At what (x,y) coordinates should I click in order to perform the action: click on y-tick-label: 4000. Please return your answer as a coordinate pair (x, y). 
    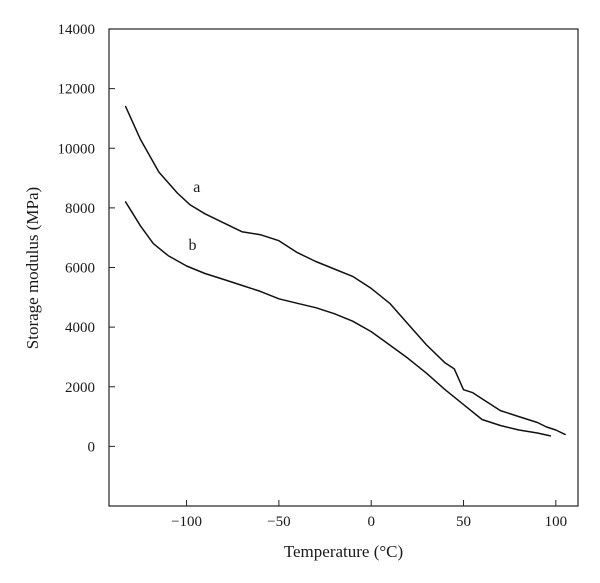
    Looking at the image, I should click on (80, 328).